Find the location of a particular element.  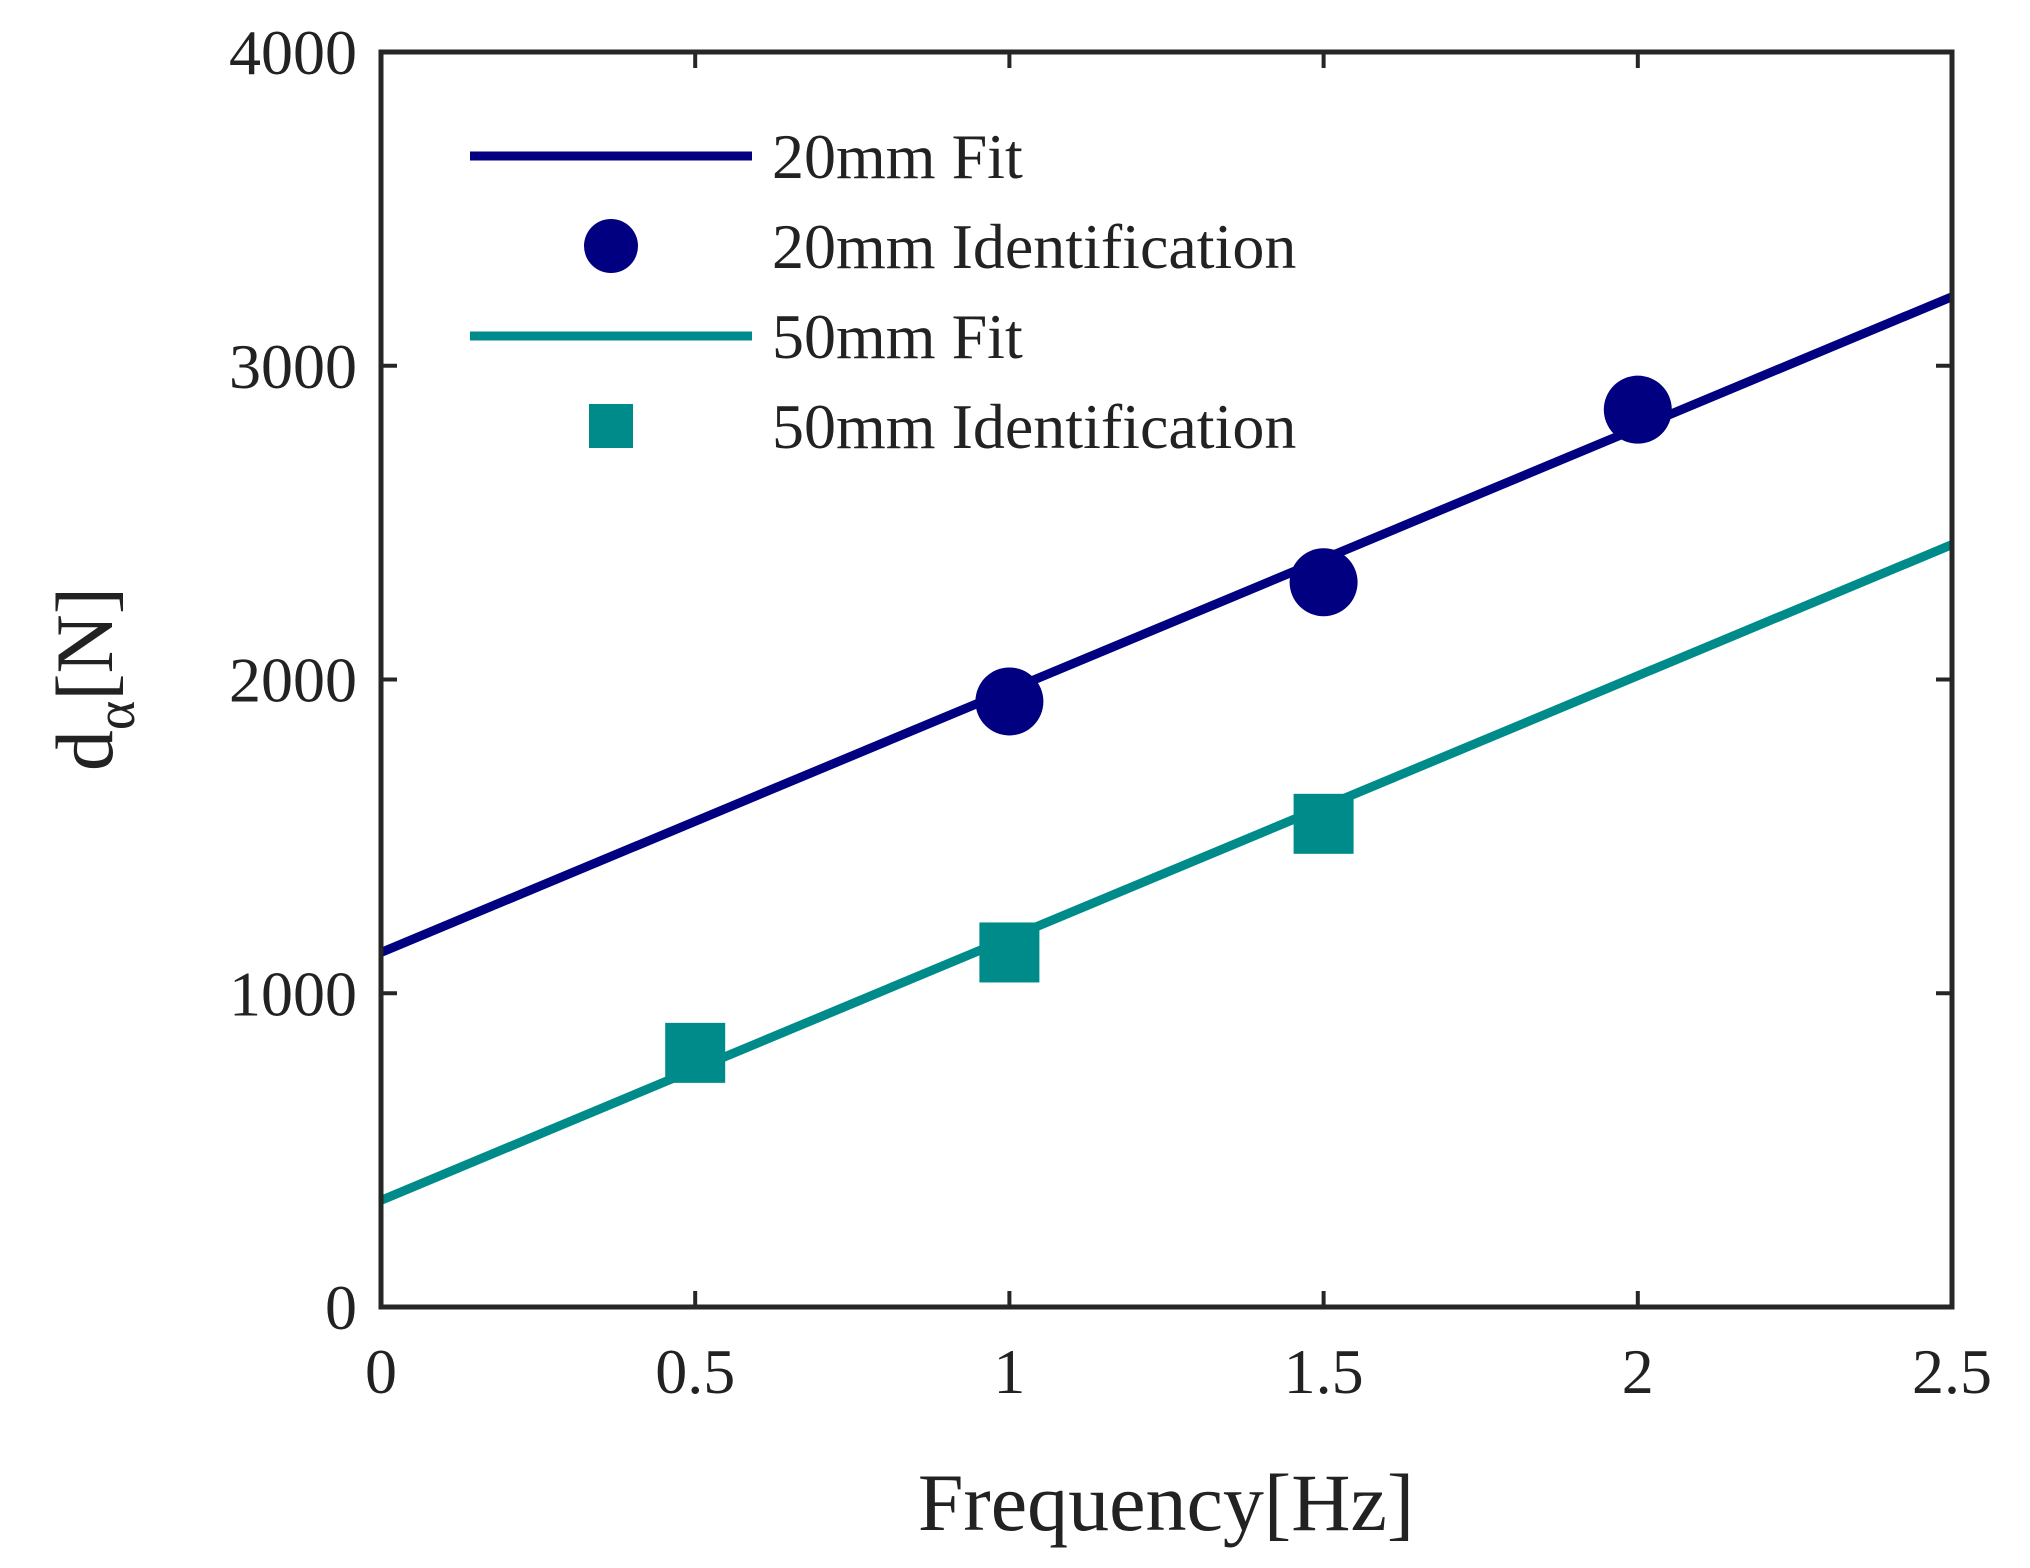

y-tick-label: 3000 is located at coordinates (293, 366).